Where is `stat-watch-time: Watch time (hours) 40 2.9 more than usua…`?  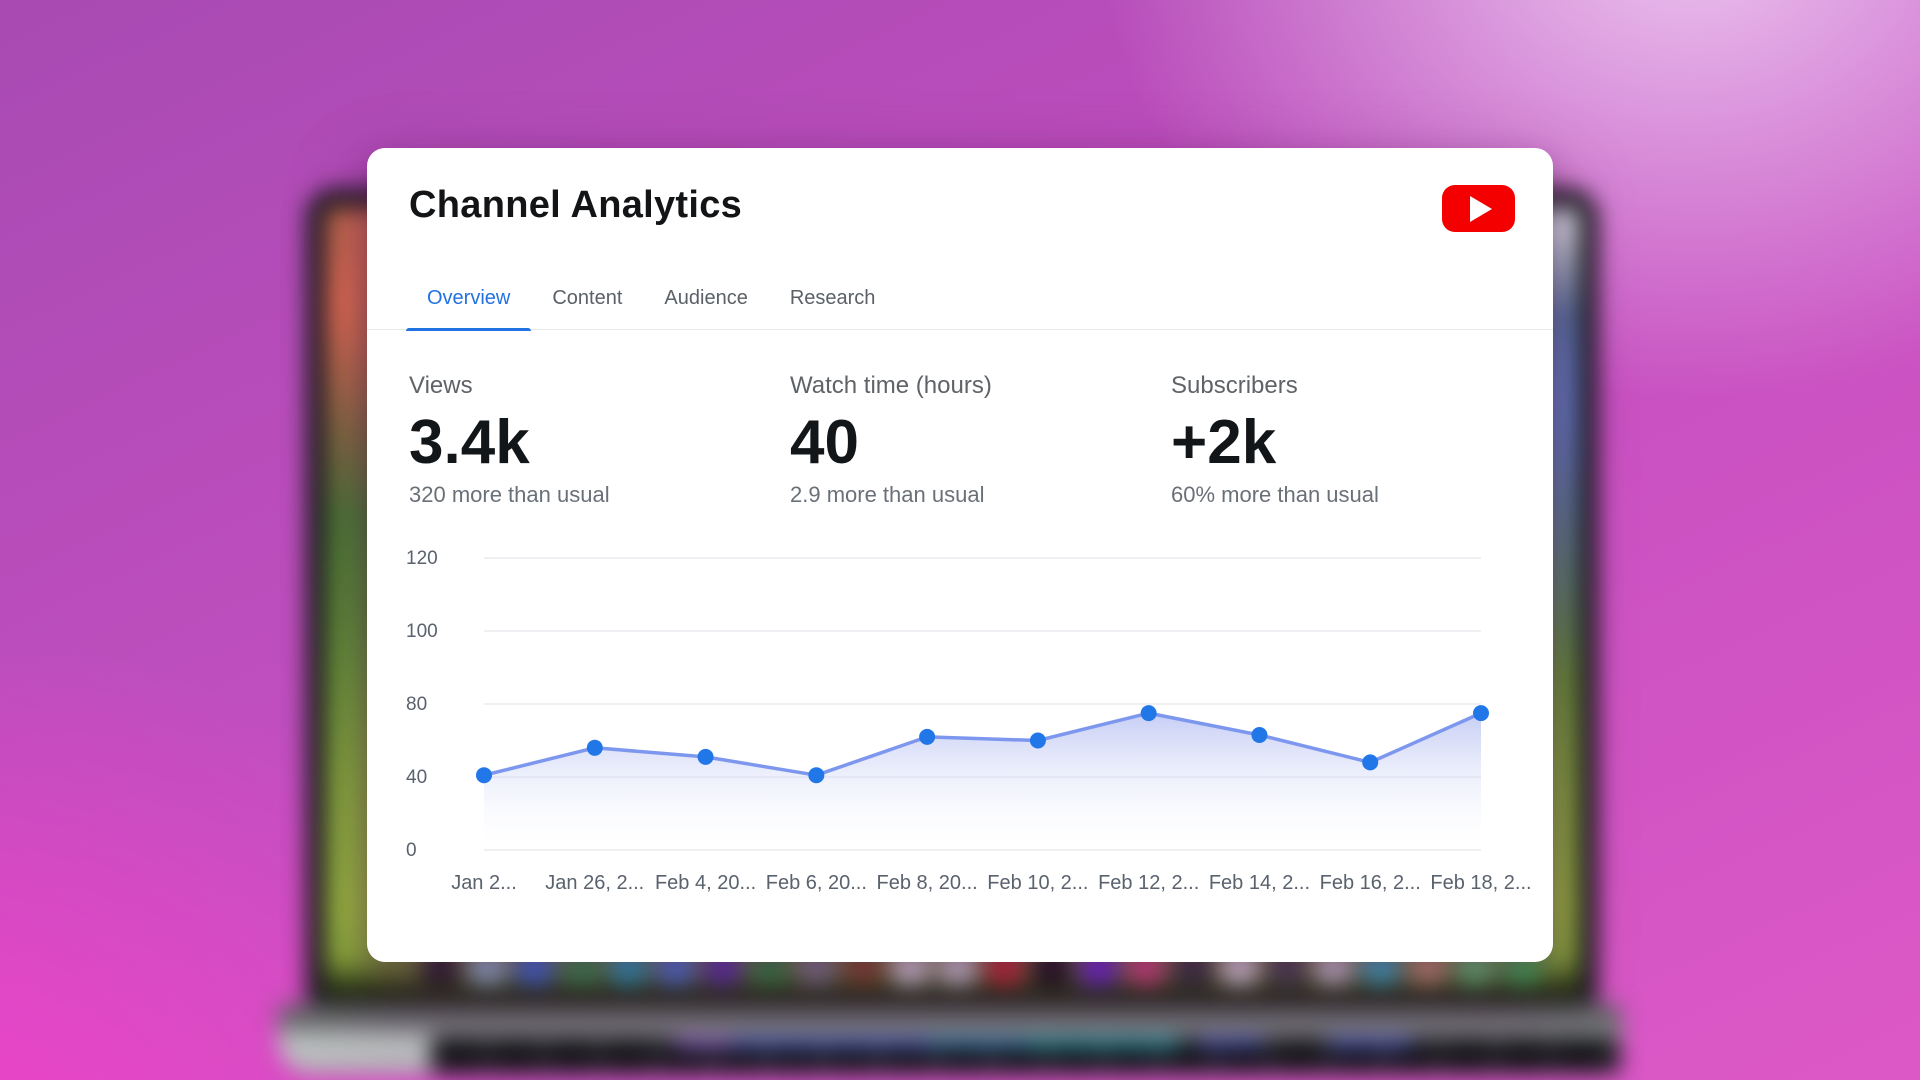
stat-watch-time: Watch time (hours) 40 2.9 more than usua… is located at coordinates (891, 439).